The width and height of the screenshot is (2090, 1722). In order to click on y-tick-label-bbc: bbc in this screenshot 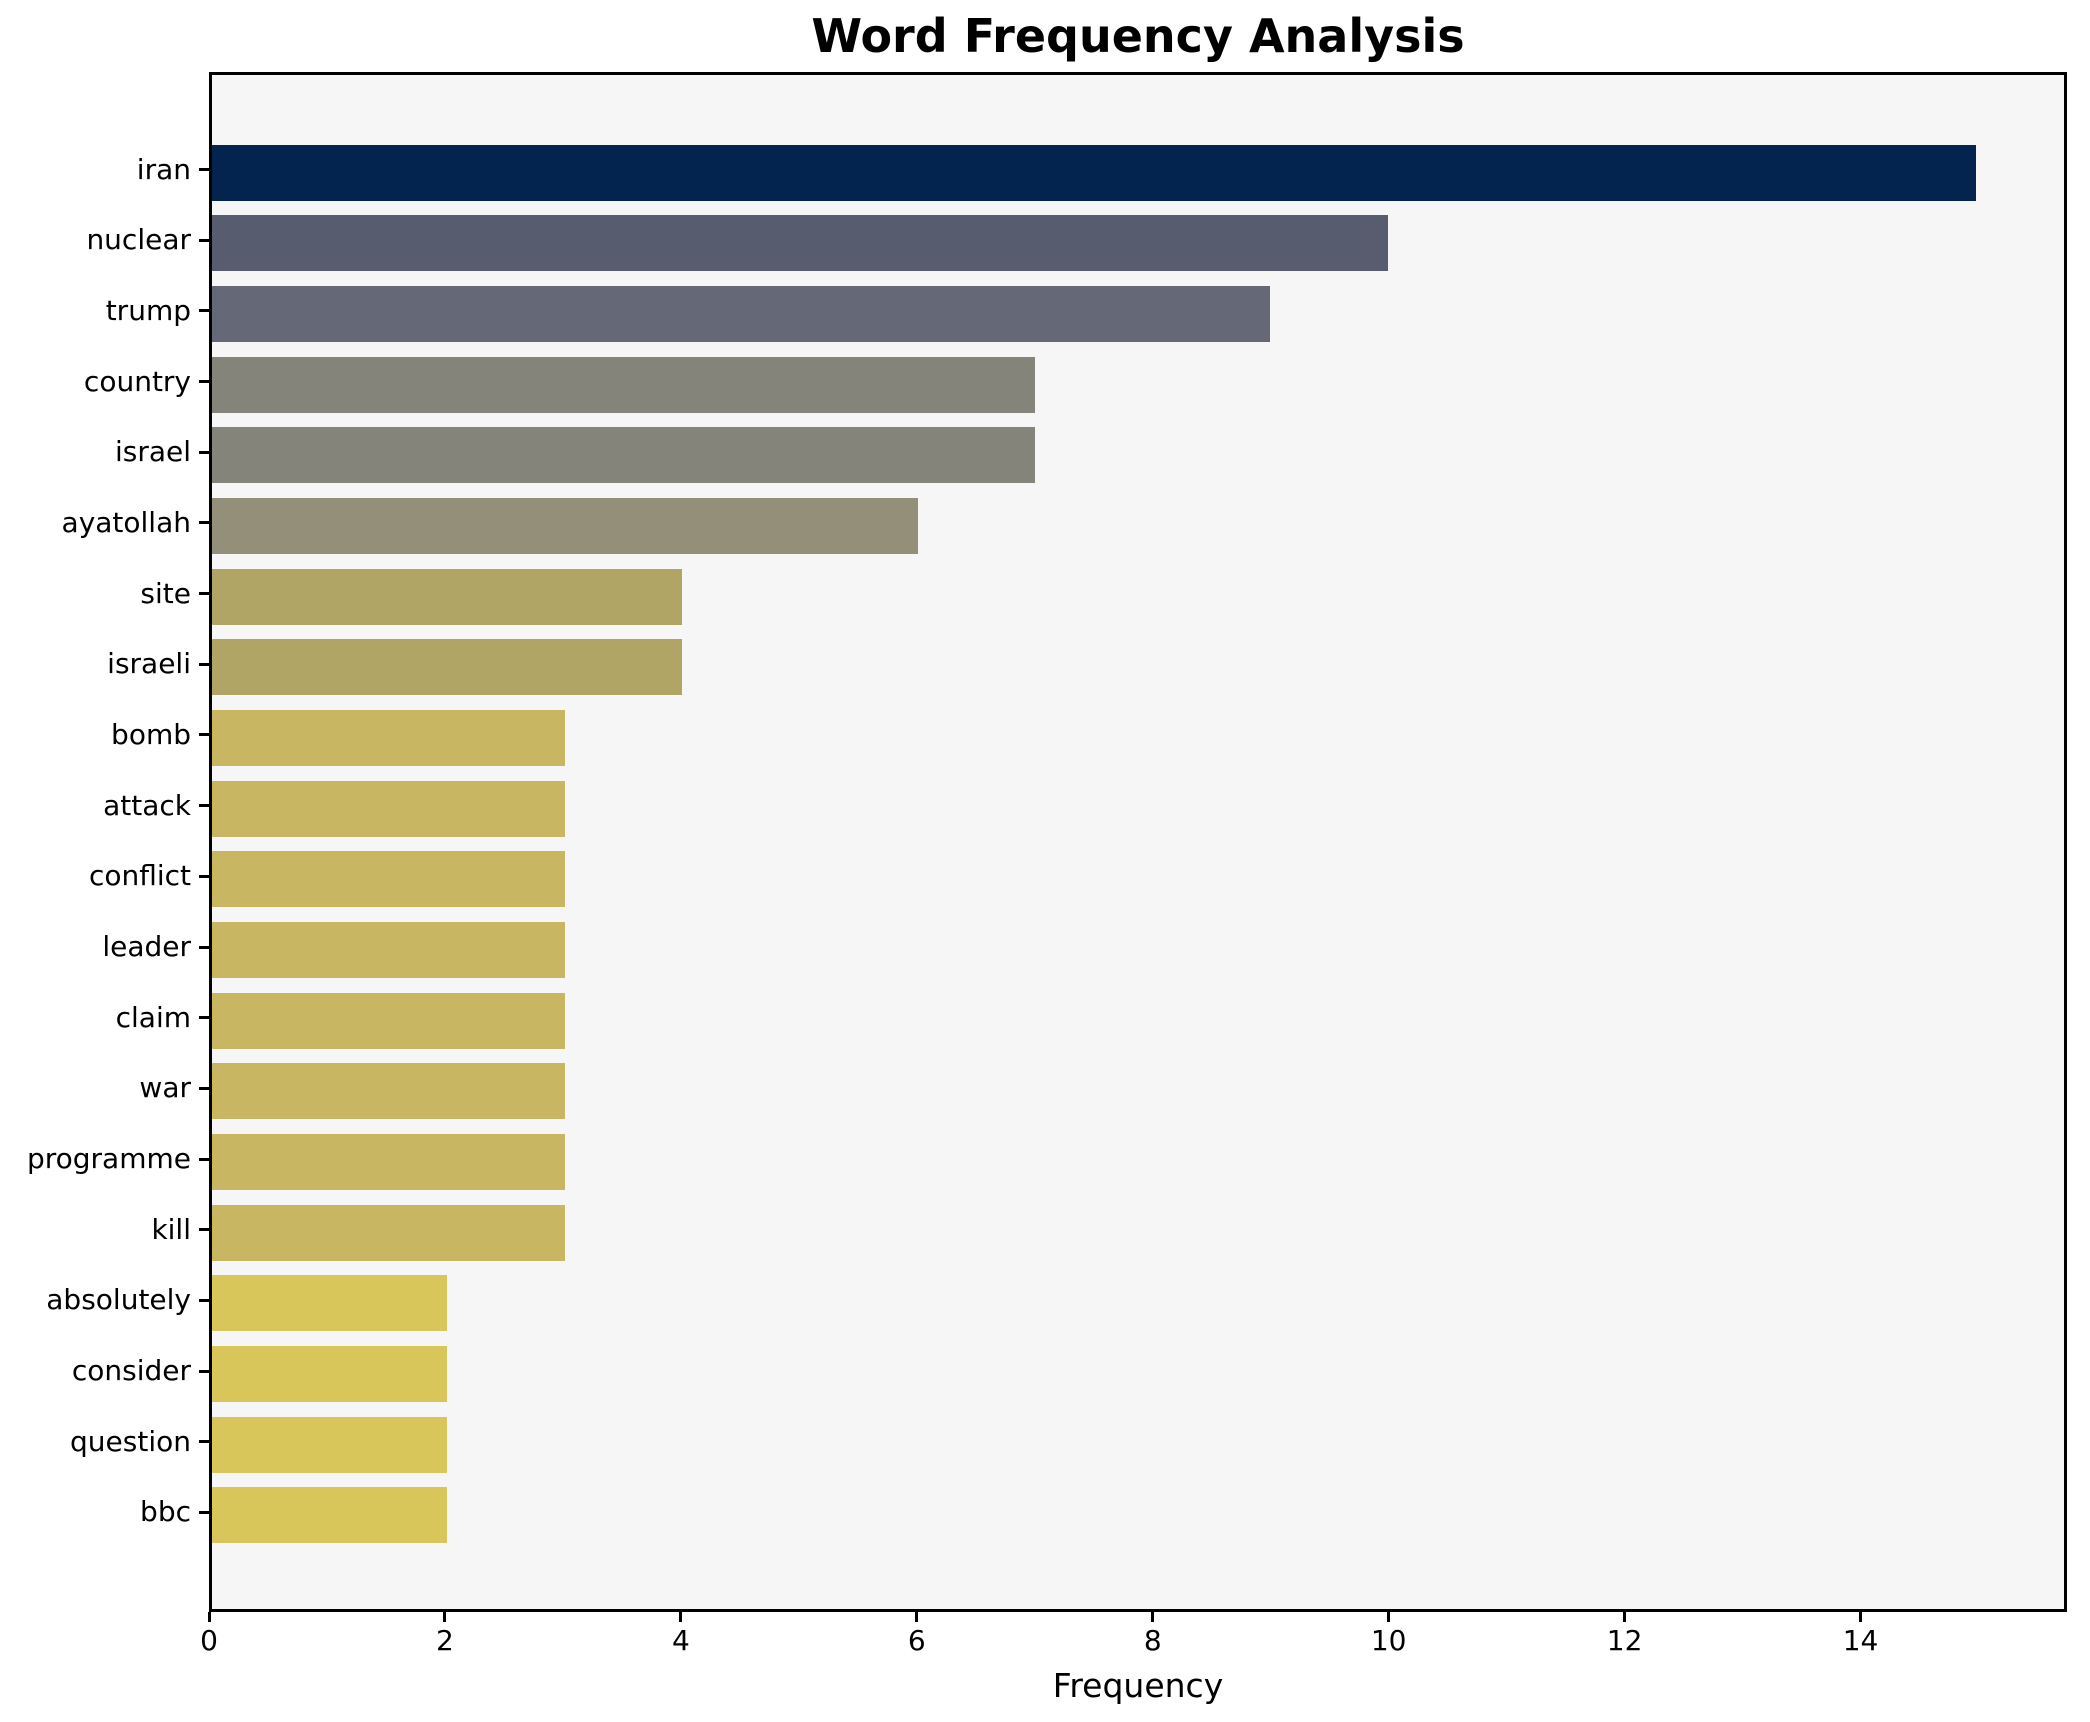, I will do `click(165, 1512)`.